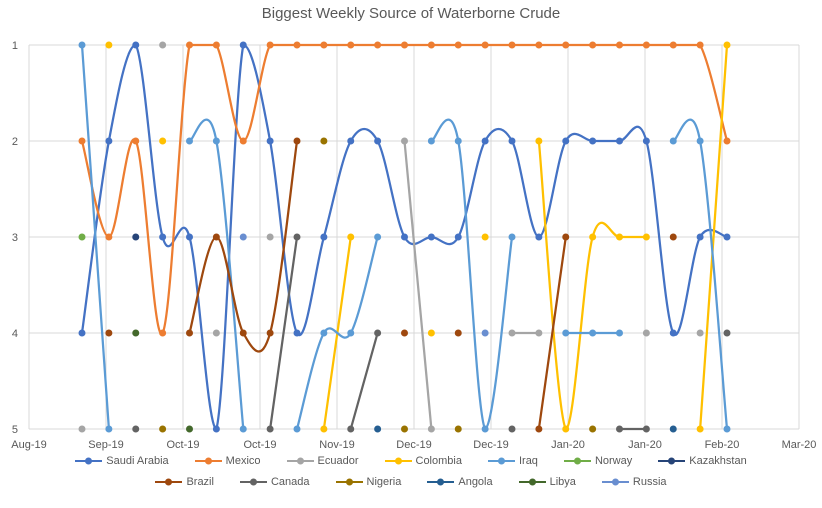  I want to click on legend-item-saudi-arabia: Saudi Arabia, so click(122, 461).